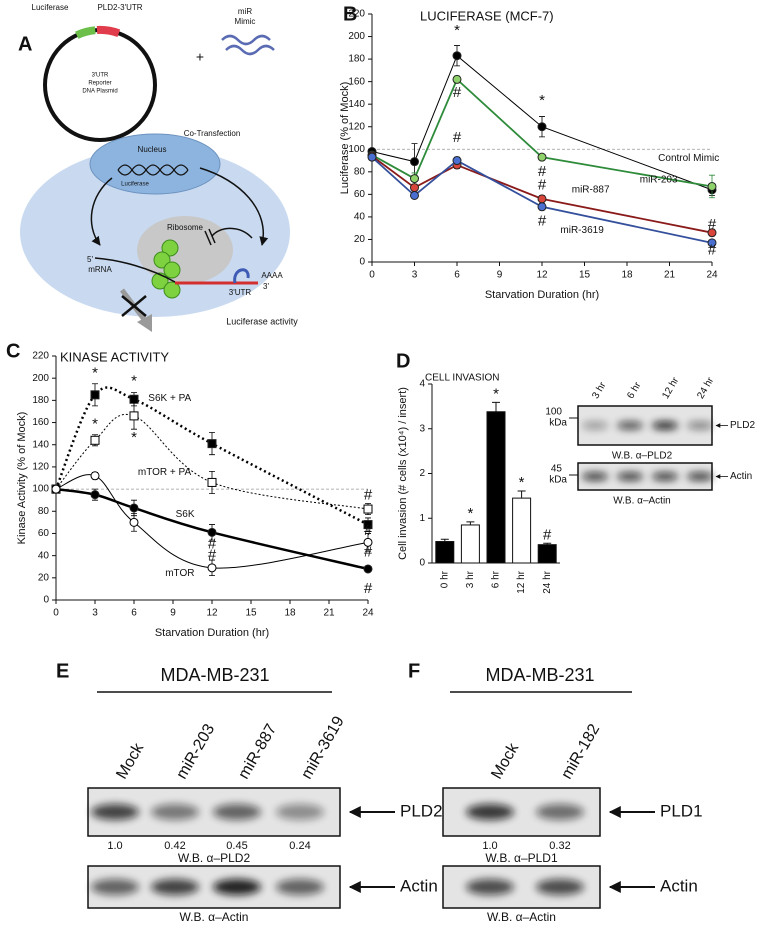  What do you see at coordinates (422, 384) in the screenshot?
I see `y-tick-label: 4` at bounding box center [422, 384].